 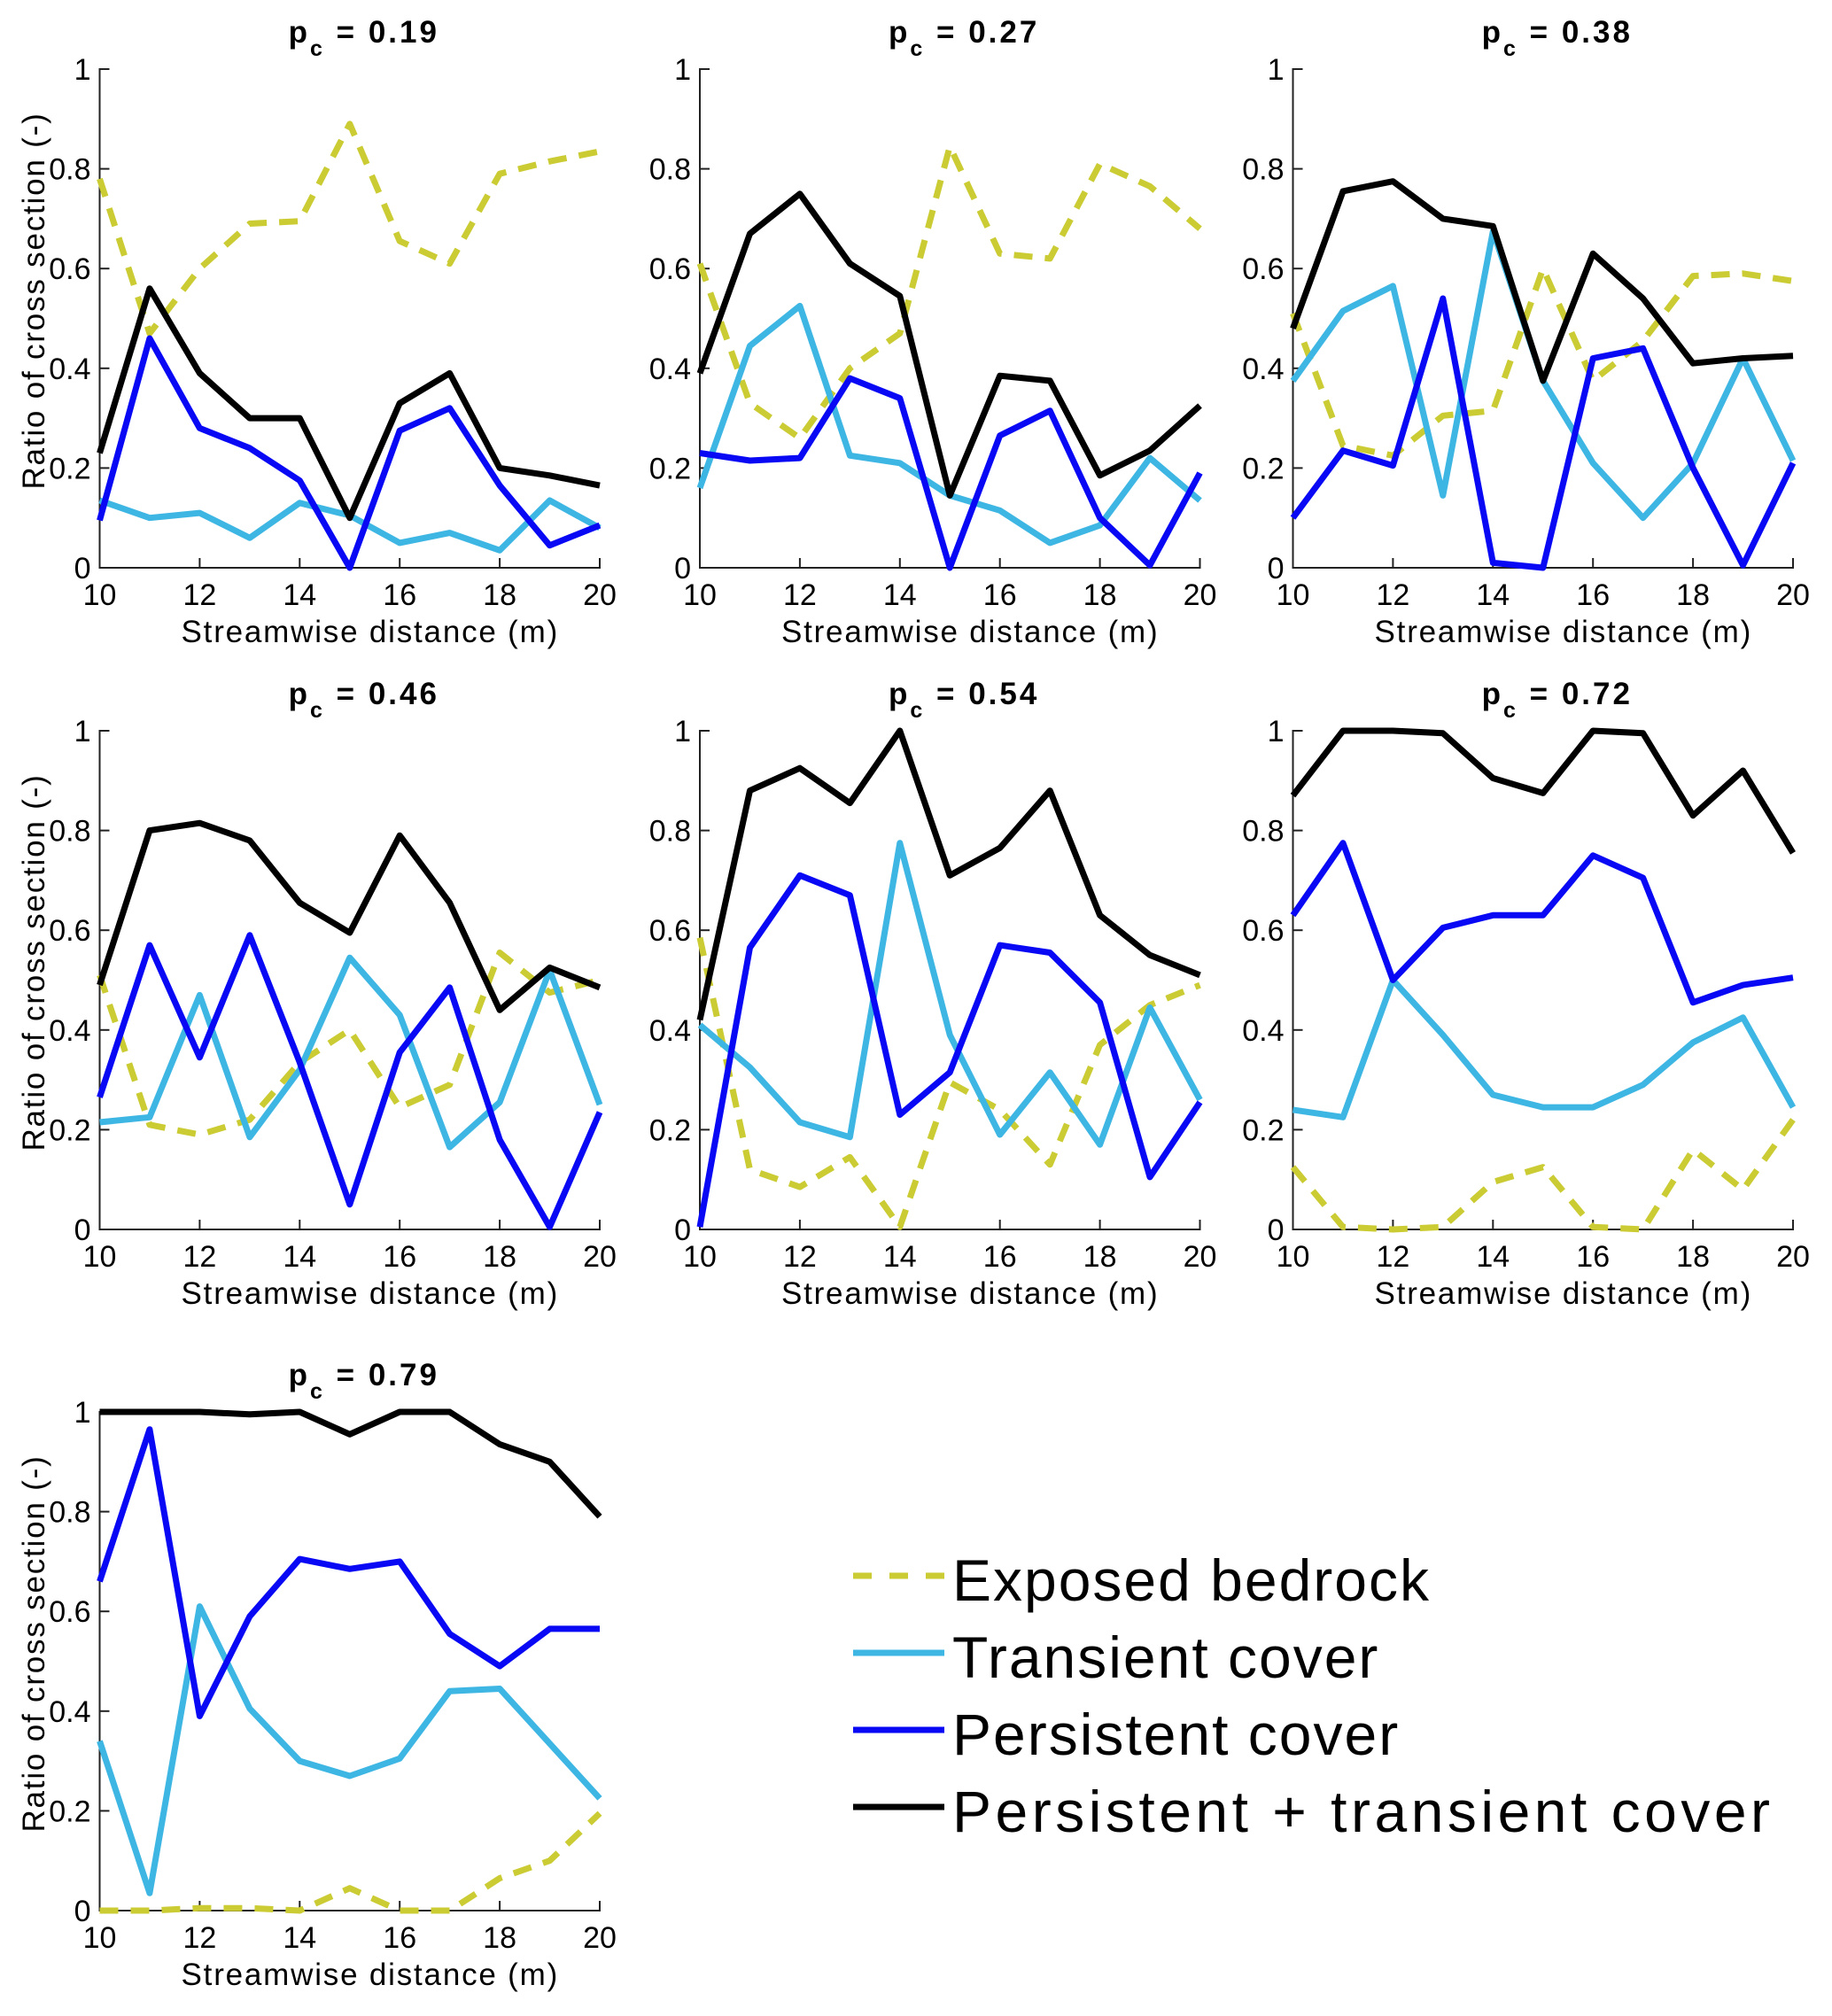 What do you see at coordinates (364, 1381) in the screenshot?
I see `svg-text: pc = 0.79` at bounding box center [364, 1381].